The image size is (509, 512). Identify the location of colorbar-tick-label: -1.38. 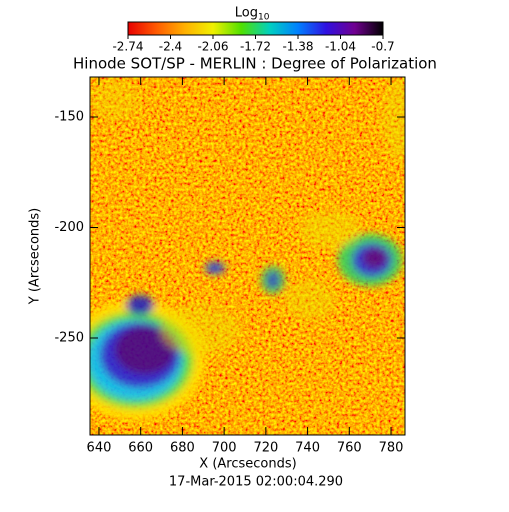
(297, 47).